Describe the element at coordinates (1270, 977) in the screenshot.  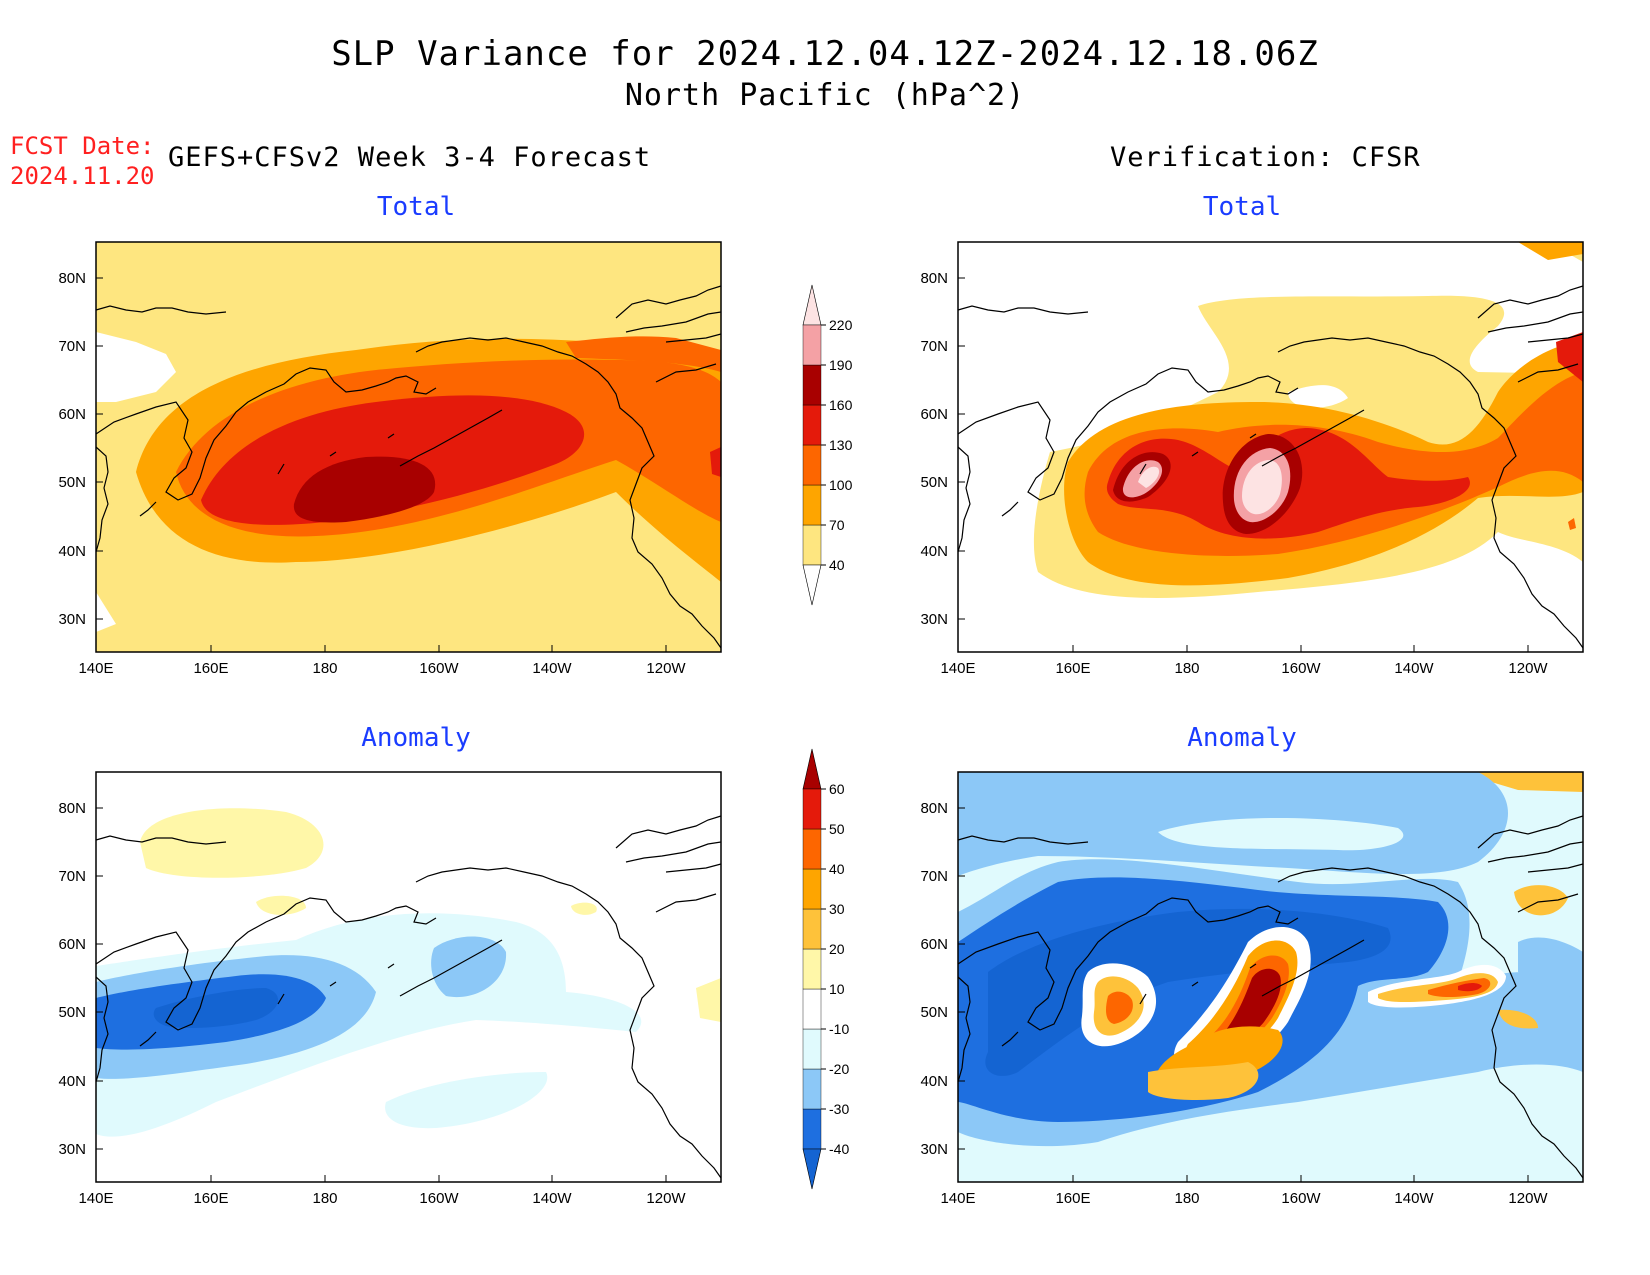
I see `verification-anomaly-map` at that location.